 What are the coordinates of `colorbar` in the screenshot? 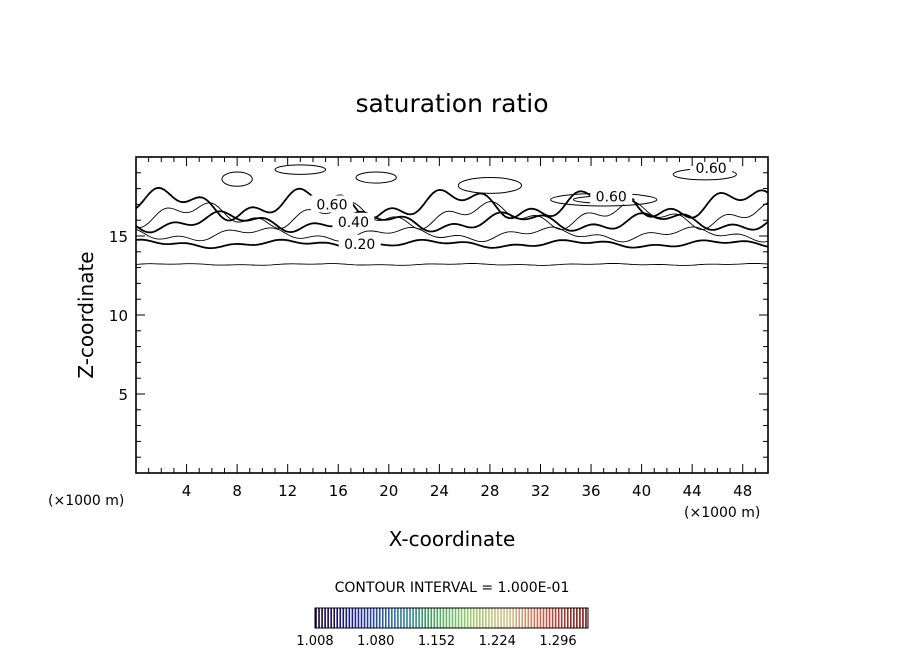 It's located at (451, 618).